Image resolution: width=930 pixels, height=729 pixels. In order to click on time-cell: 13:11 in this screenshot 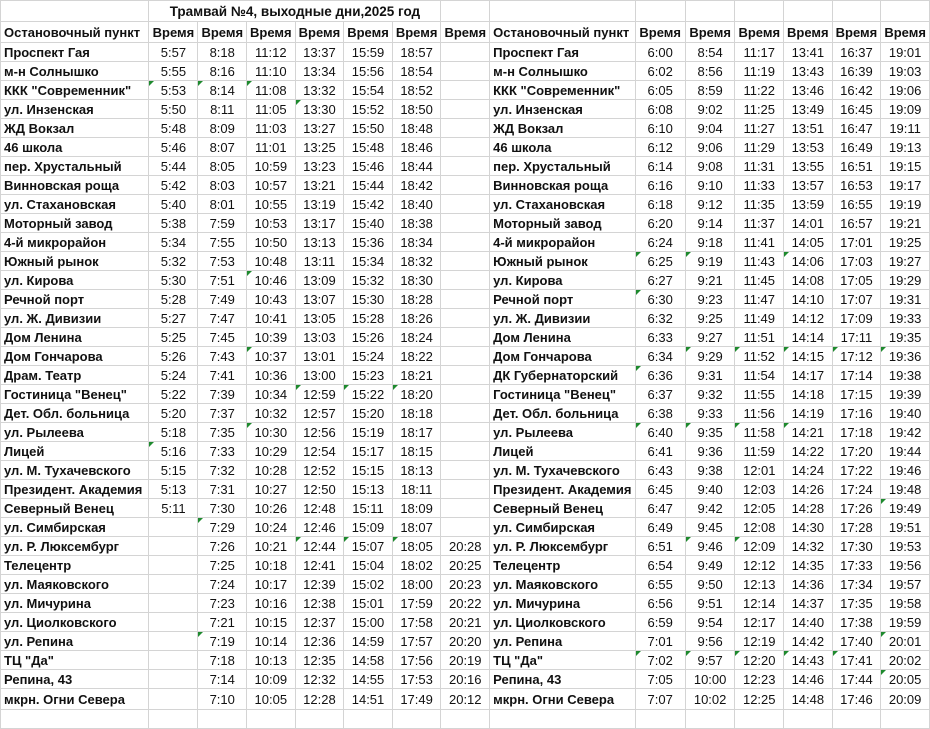, I will do `click(319, 261)`.